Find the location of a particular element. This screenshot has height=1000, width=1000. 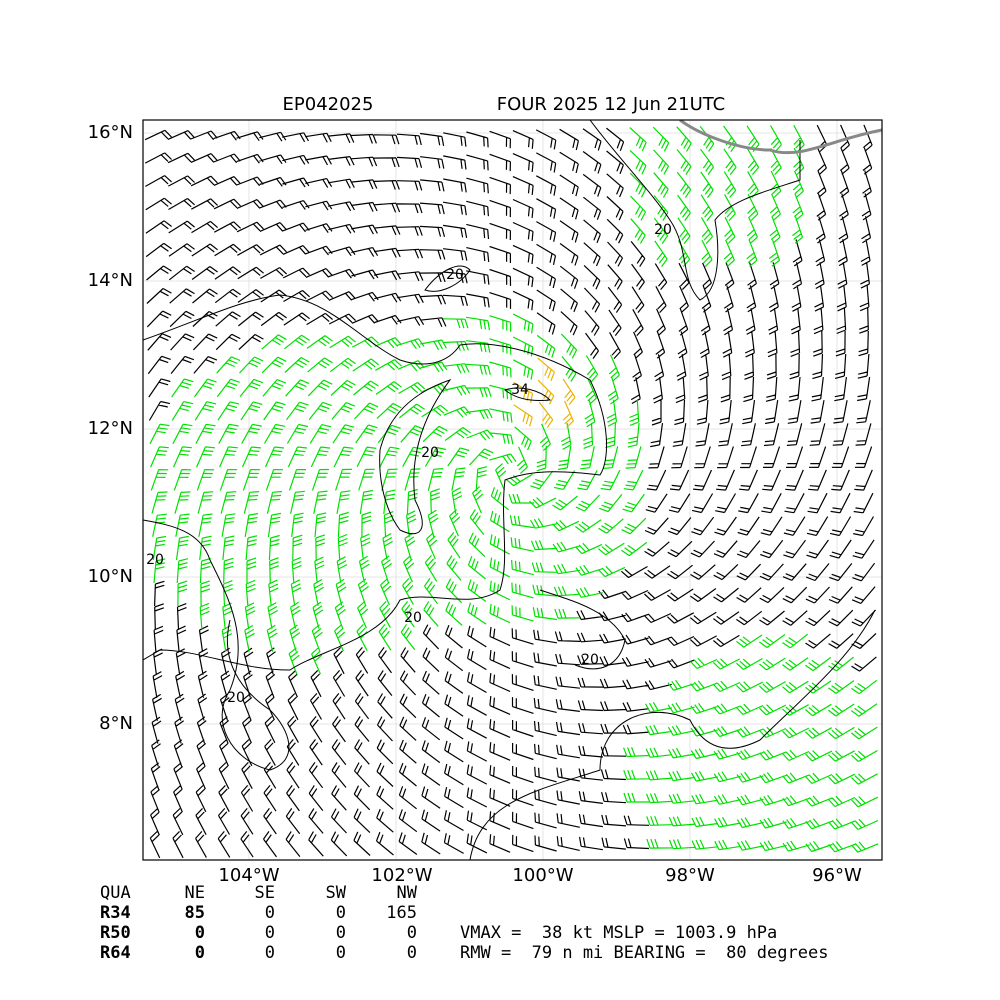

lon-label: 98°W is located at coordinates (690, 875).